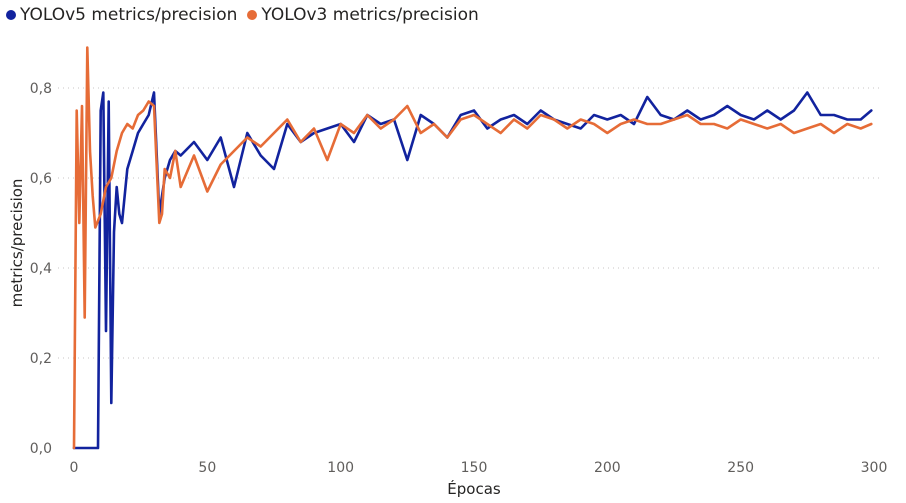 The height and width of the screenshot is (503, 906). I want to click on legend-marker-yolov3, so click(252, 15).